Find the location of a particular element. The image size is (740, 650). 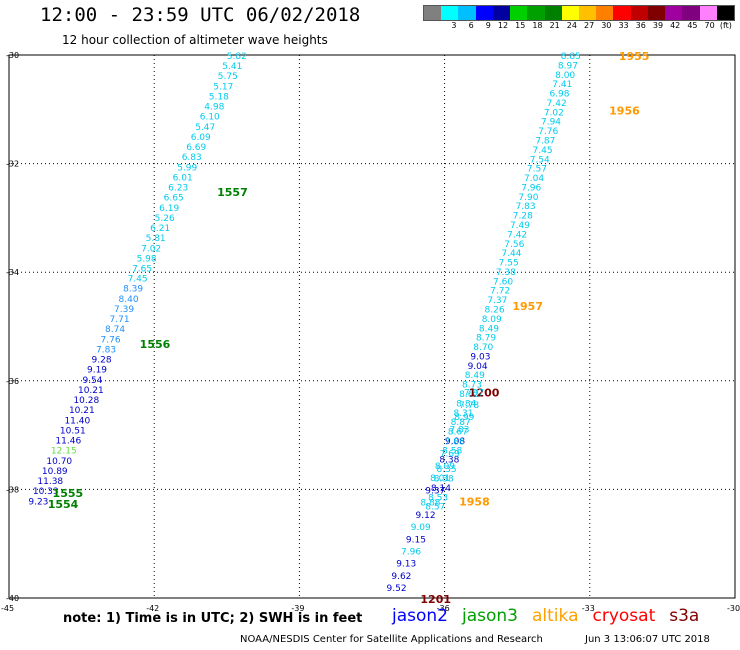

colorbar-label: (ft) is located at coordinates (725, 25).